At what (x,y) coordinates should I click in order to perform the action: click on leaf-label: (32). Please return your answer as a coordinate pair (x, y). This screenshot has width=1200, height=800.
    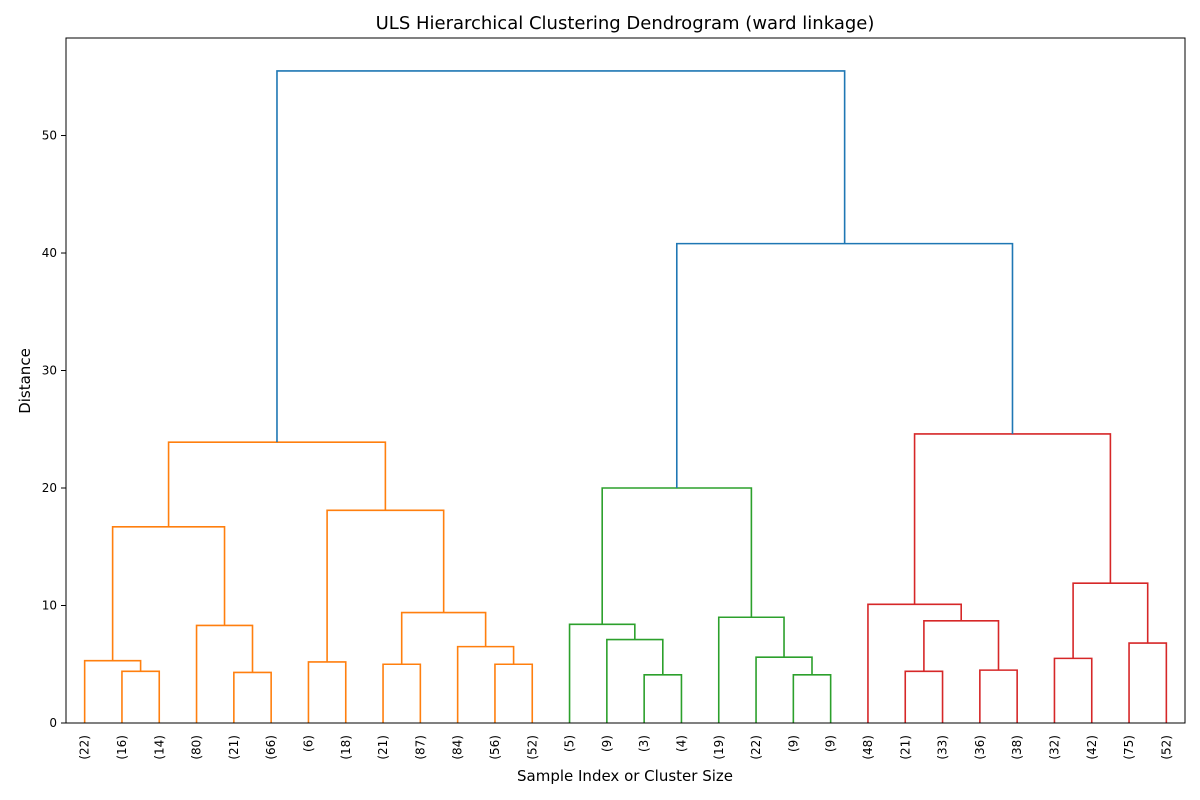
    Looking at the image, I should click on (1054, 747).